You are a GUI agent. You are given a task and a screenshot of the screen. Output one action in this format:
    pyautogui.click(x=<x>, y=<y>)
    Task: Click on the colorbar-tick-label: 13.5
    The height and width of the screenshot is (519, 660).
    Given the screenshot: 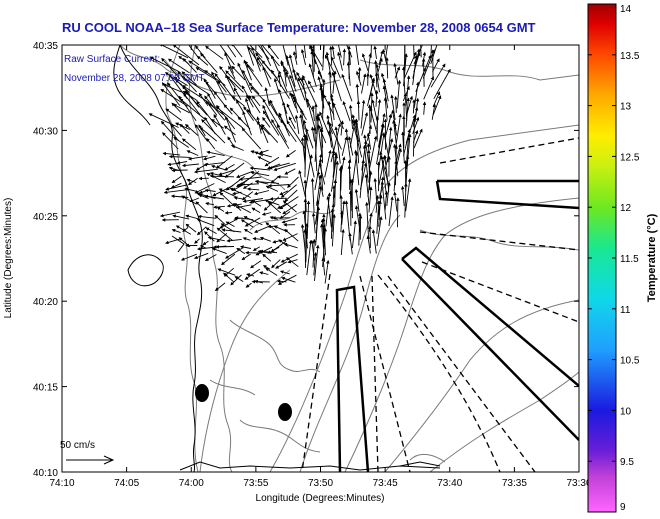 What is the action you would take?
    pyautogui.click(x=630, y=56)
    